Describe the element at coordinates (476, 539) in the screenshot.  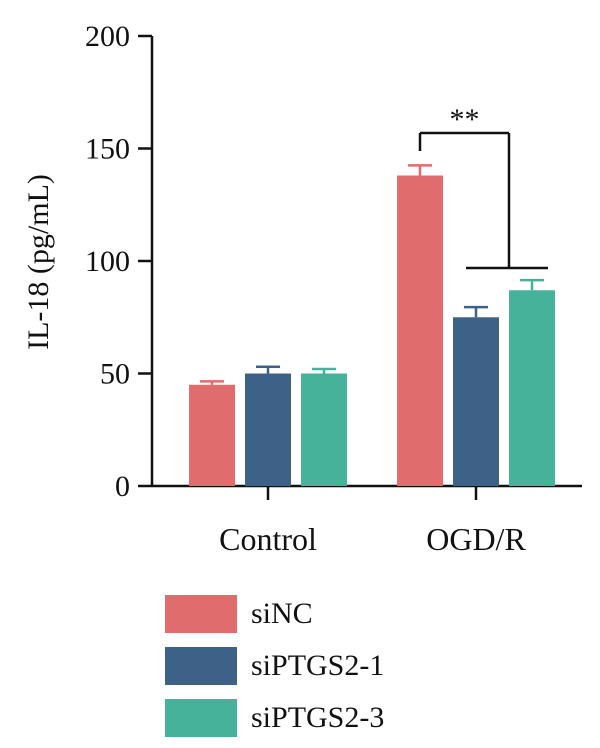
I see `x-tick-label: OGD/R` at that location.